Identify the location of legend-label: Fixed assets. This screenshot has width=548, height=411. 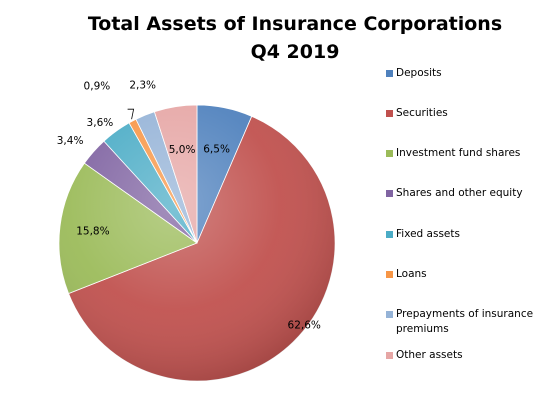
(428, 234).